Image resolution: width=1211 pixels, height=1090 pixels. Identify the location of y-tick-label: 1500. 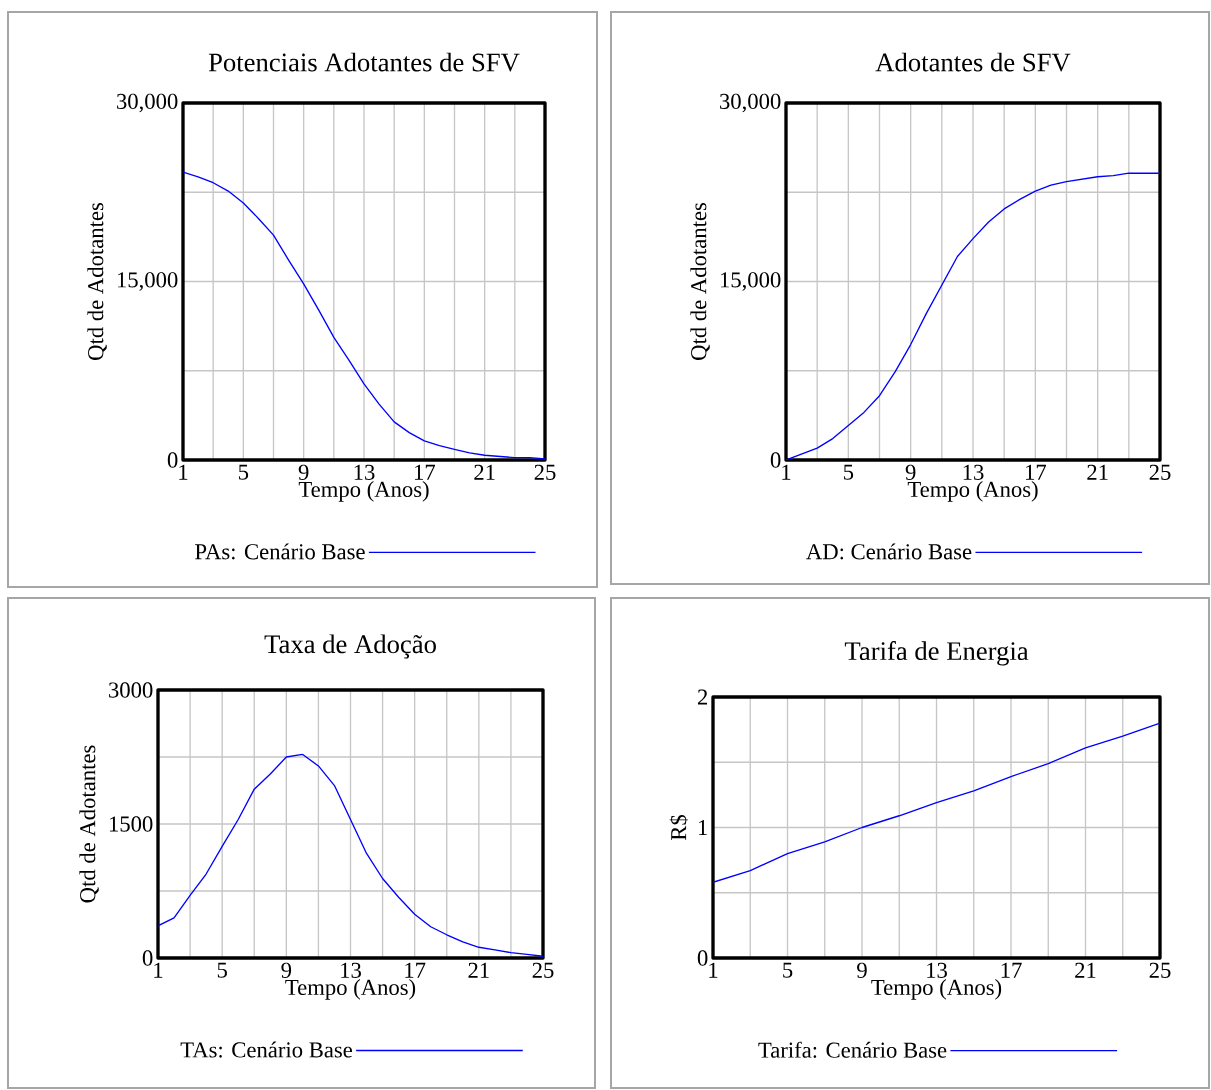
(131, 824).